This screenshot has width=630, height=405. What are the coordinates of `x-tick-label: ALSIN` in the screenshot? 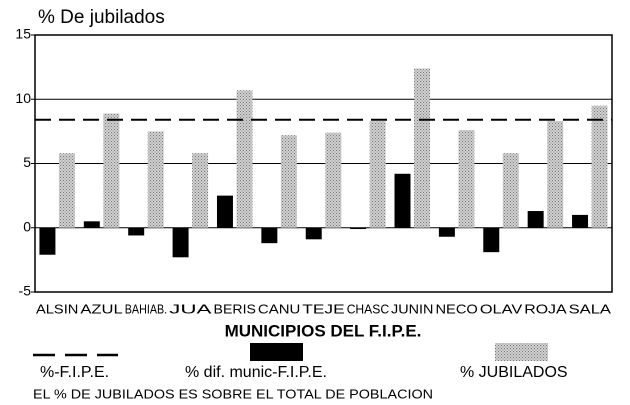 It's located at (57, 308).